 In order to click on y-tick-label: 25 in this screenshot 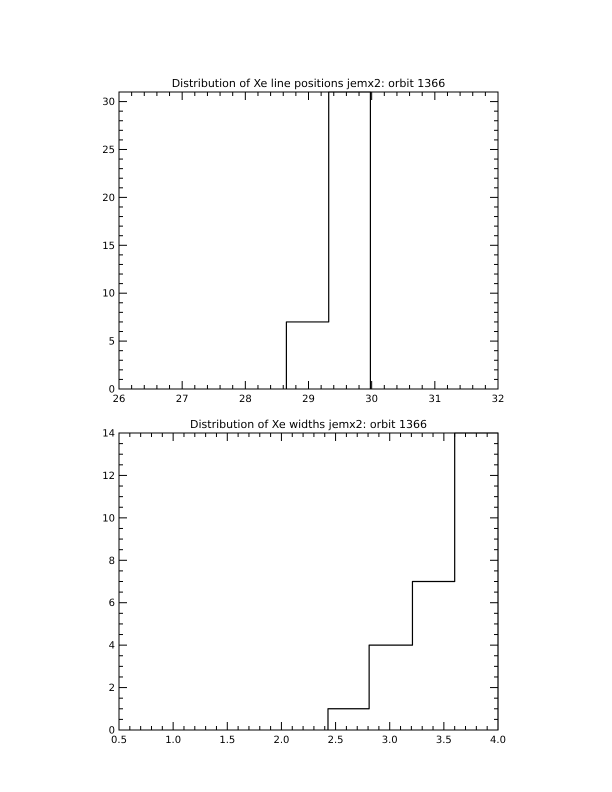, I will do `click(108, 150)`.